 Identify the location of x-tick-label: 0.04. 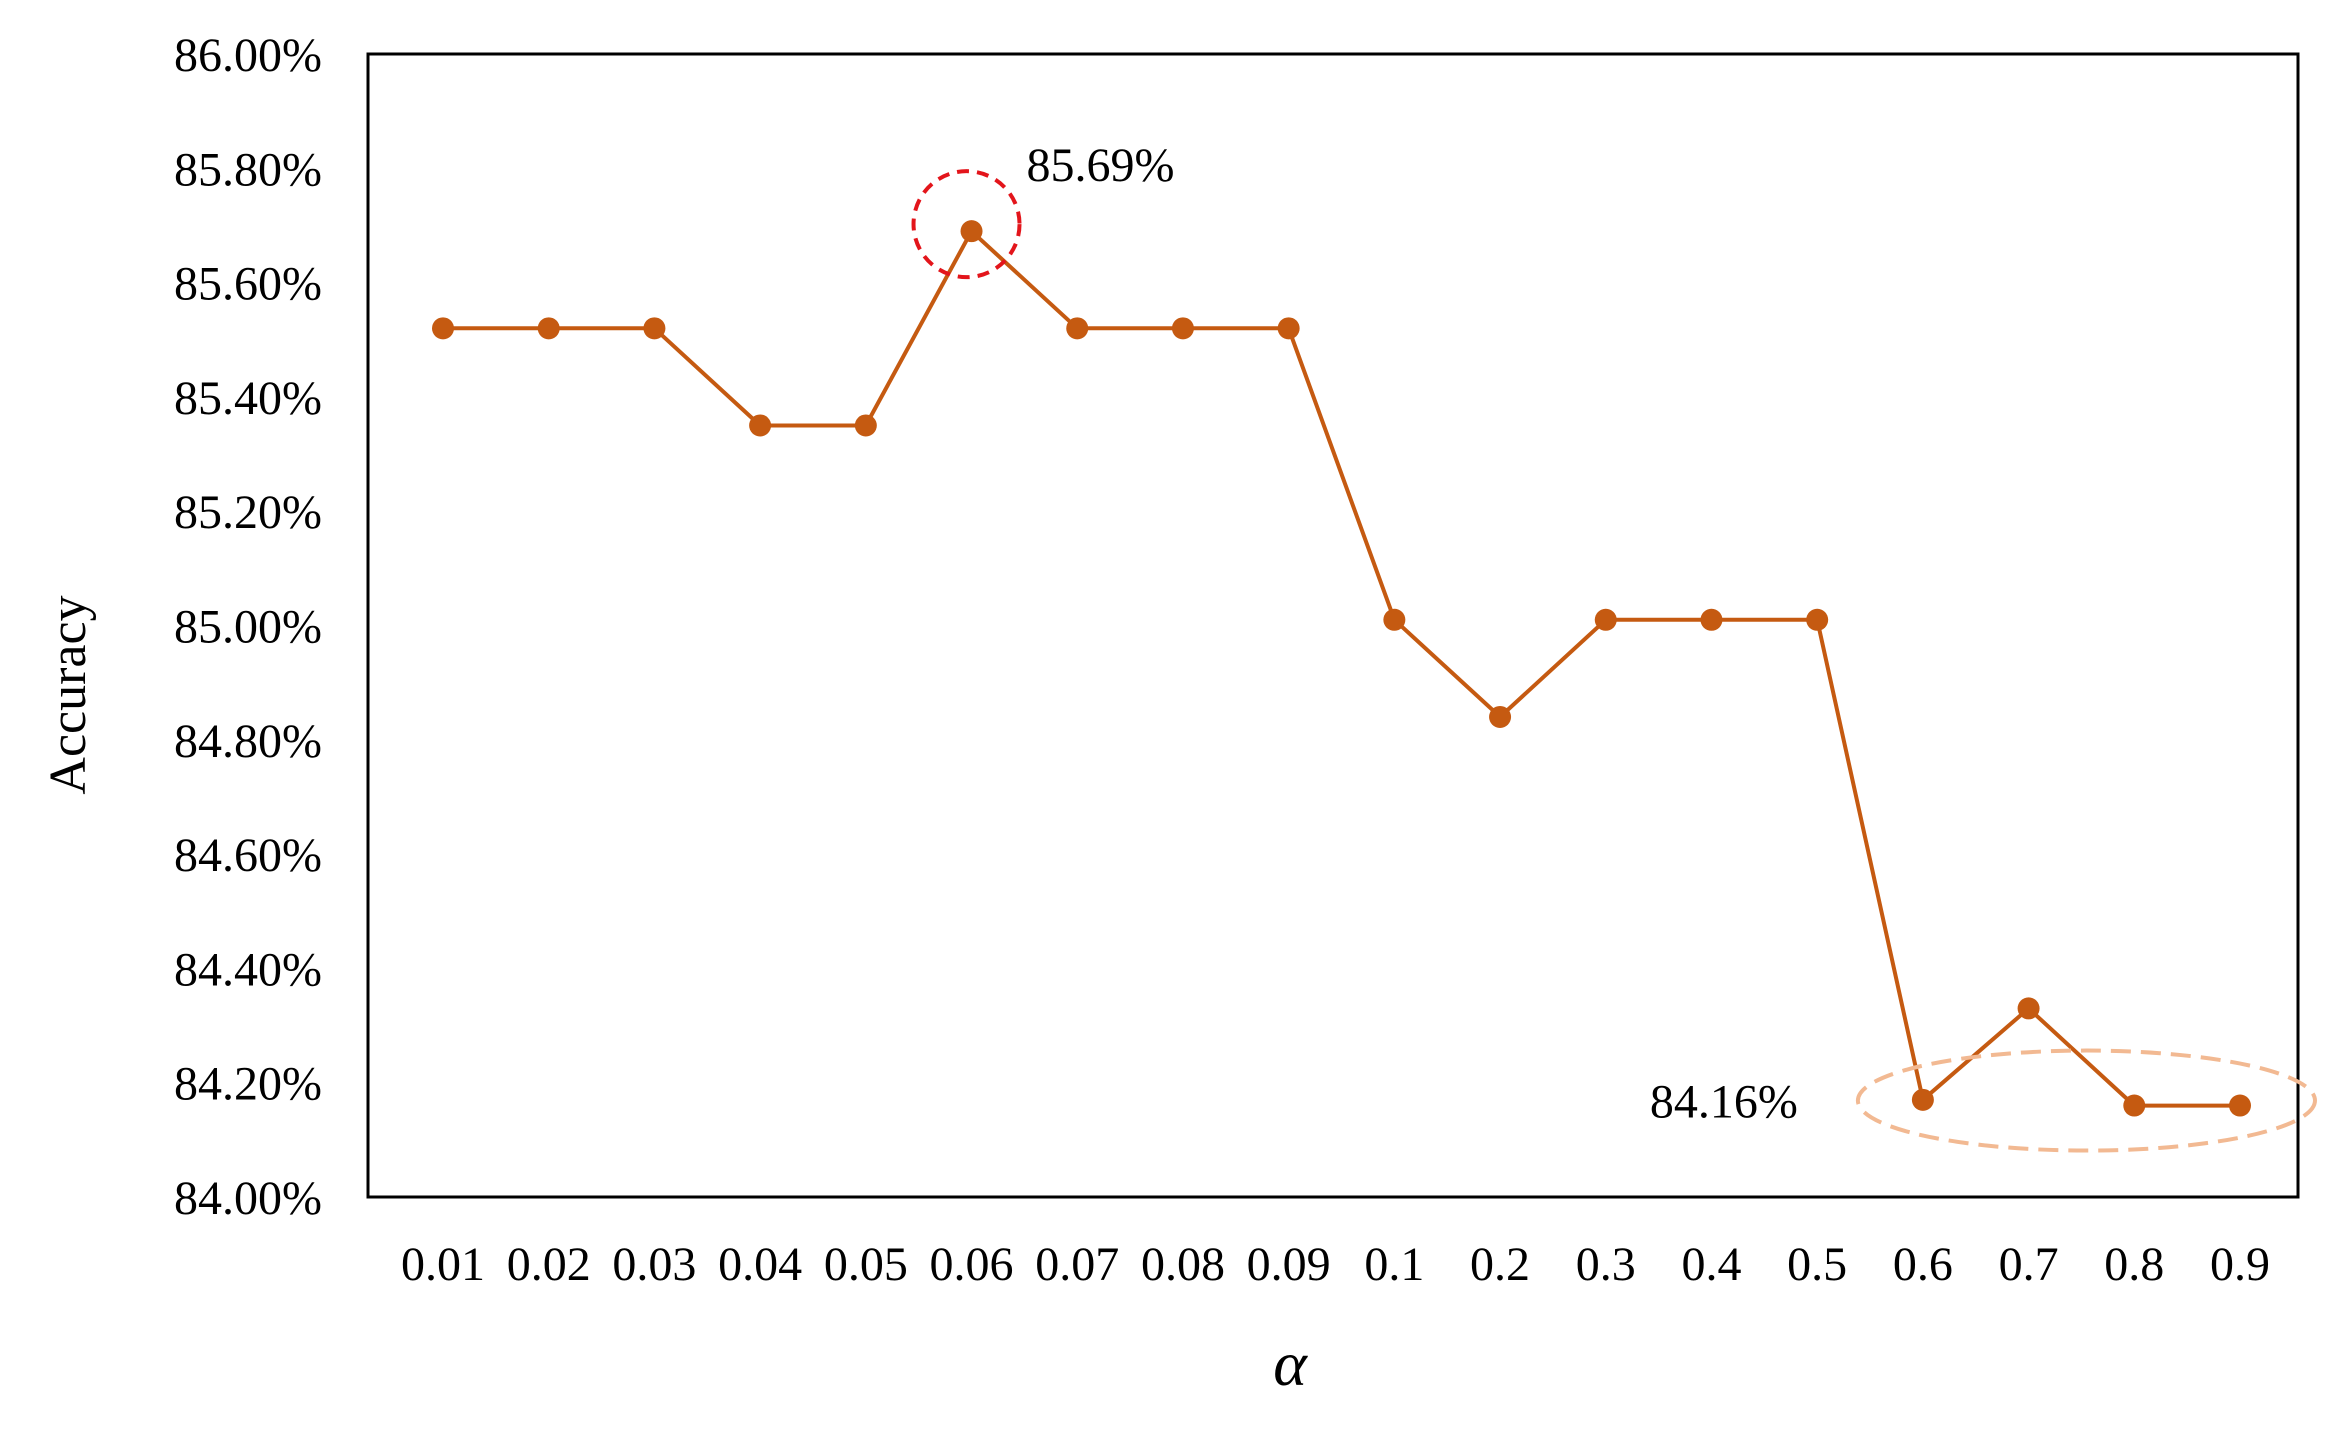
(760, 1264).